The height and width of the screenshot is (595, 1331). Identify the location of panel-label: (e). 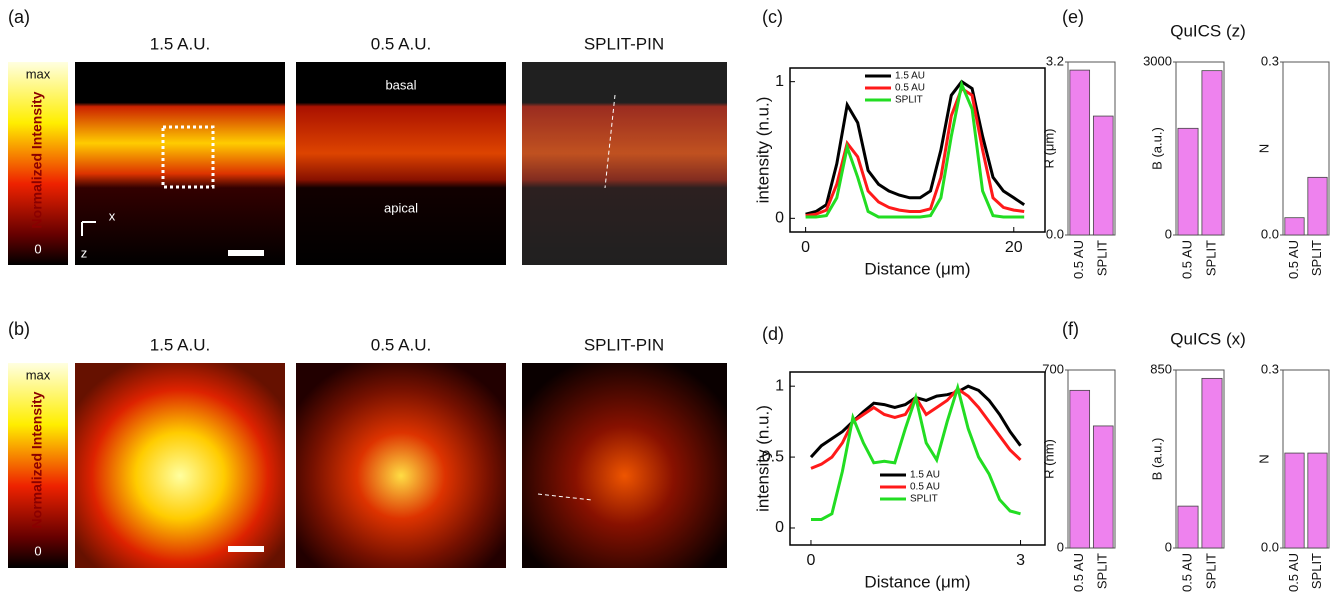
(1073, 17).